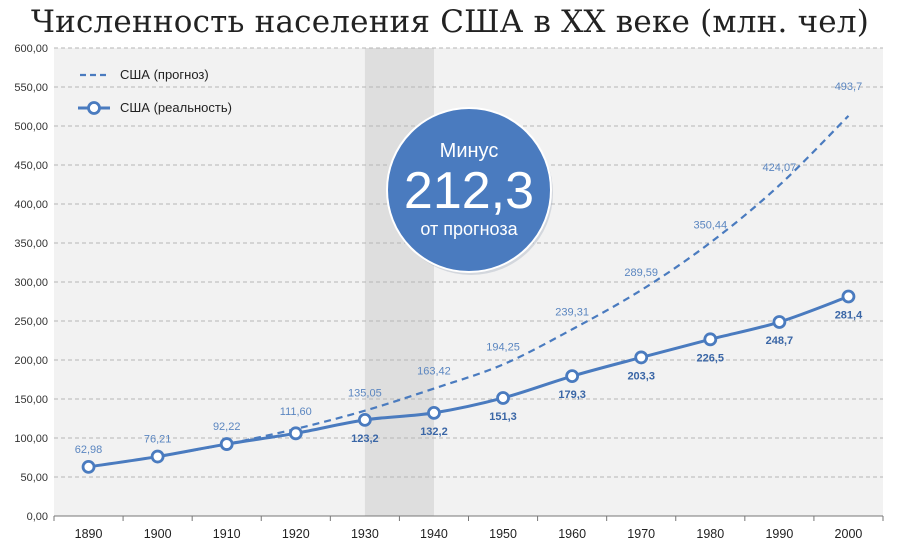 Image resolution: width=900 pixels, height=553 pixels. I want to click on forecast-data-label: 350,44, so click(710, 226).